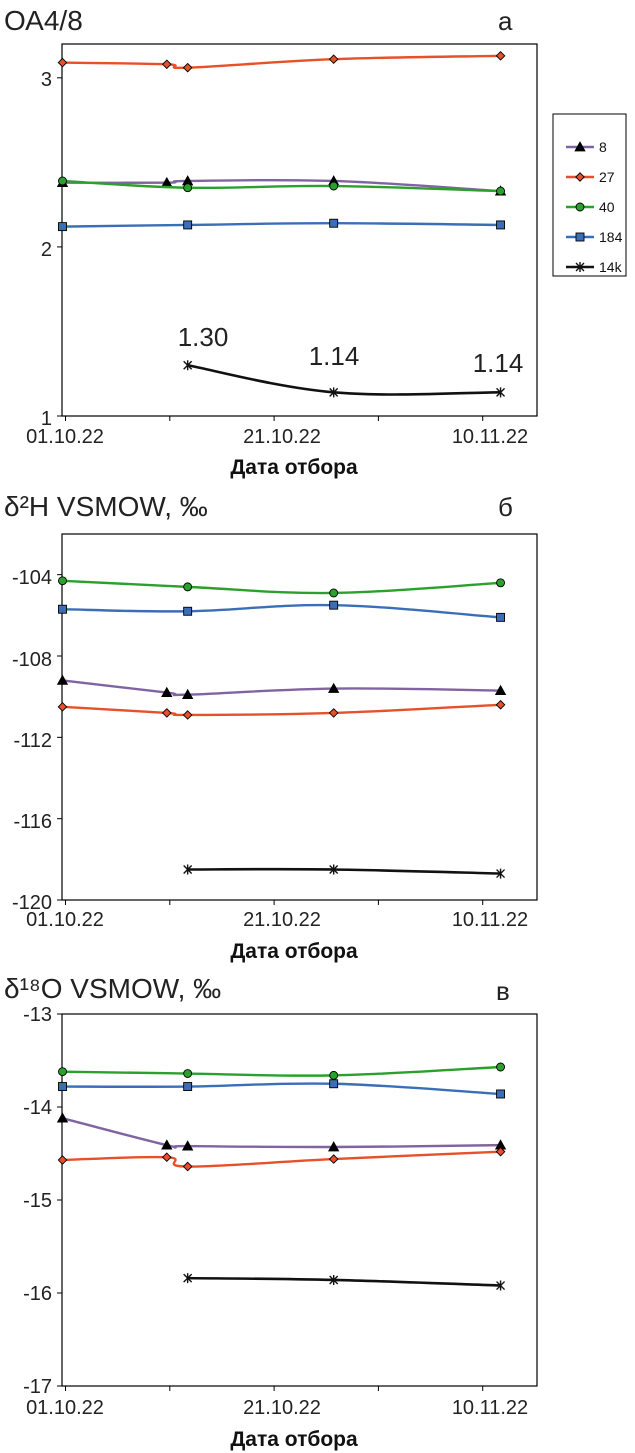 The width and height of the screenshot is (635, 1453). What do you see at coordinates (46, 419) in the screenshot?
I see `y-tick-label: 1` at bounding box center [46, 419].